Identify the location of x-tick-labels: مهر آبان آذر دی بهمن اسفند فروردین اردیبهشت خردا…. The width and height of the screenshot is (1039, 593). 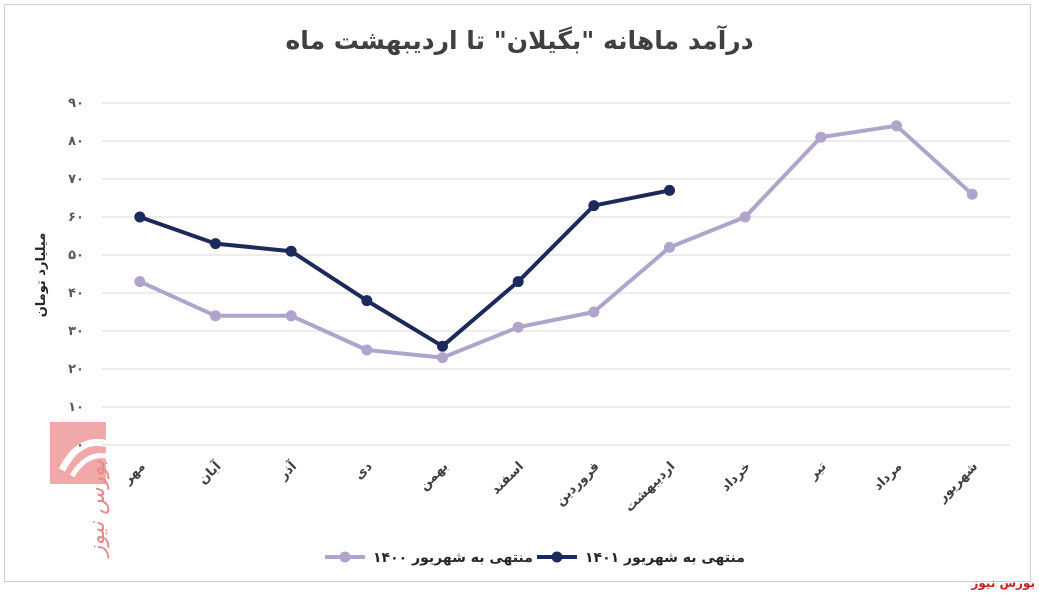
(550, 486).